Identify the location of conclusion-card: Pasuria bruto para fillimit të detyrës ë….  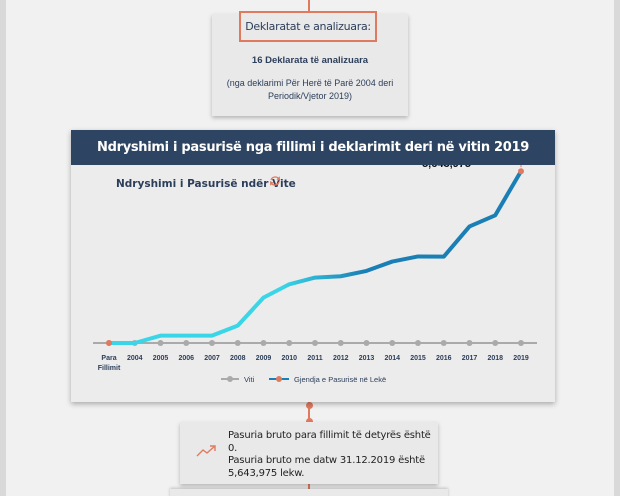
(309, 453).